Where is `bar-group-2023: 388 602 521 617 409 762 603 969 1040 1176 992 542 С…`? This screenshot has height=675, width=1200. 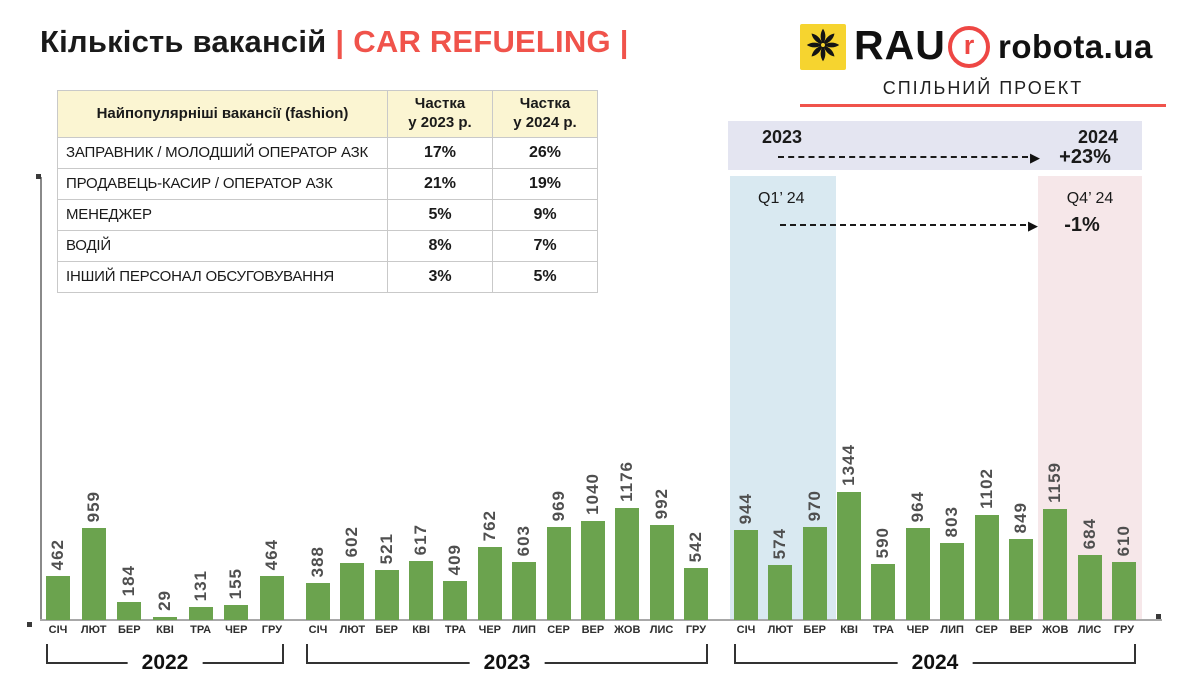 bar-group-2023: 388 602 521 617 409 762 603 969 1040 1176 992 542 С… is located at coordinates (507, 547).